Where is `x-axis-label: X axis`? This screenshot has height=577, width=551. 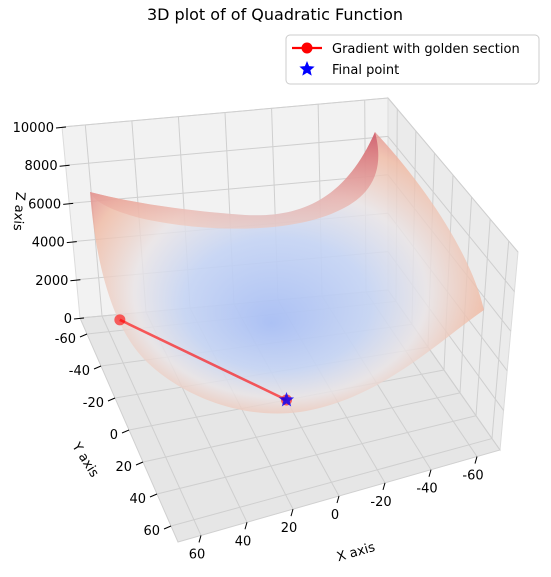
x-axis-label: X axis is located at coordinates (356, 552).